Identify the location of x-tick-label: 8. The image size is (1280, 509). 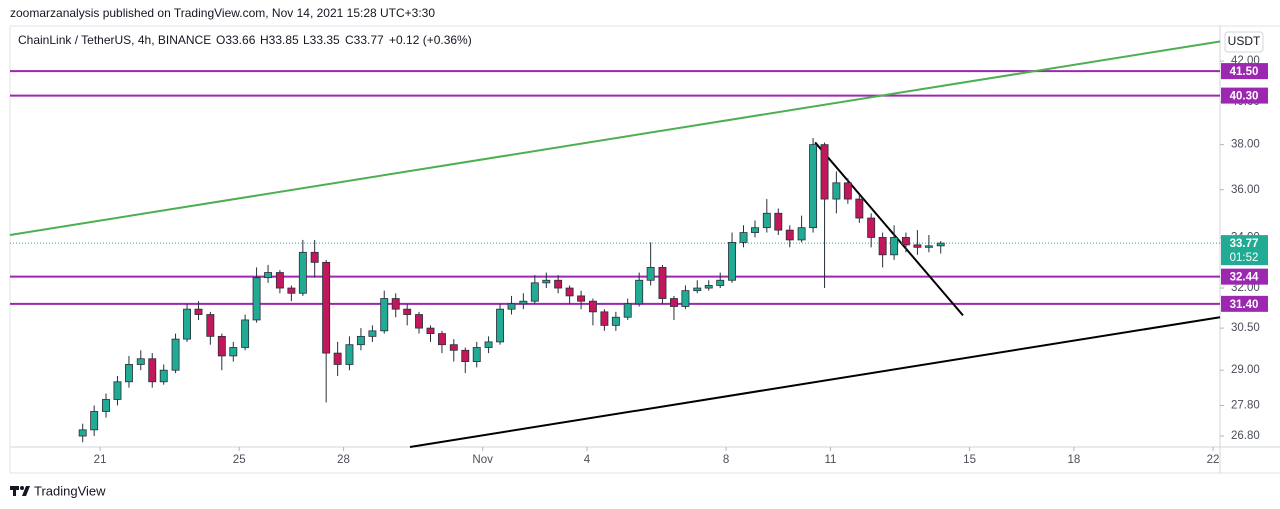
(726, 460).